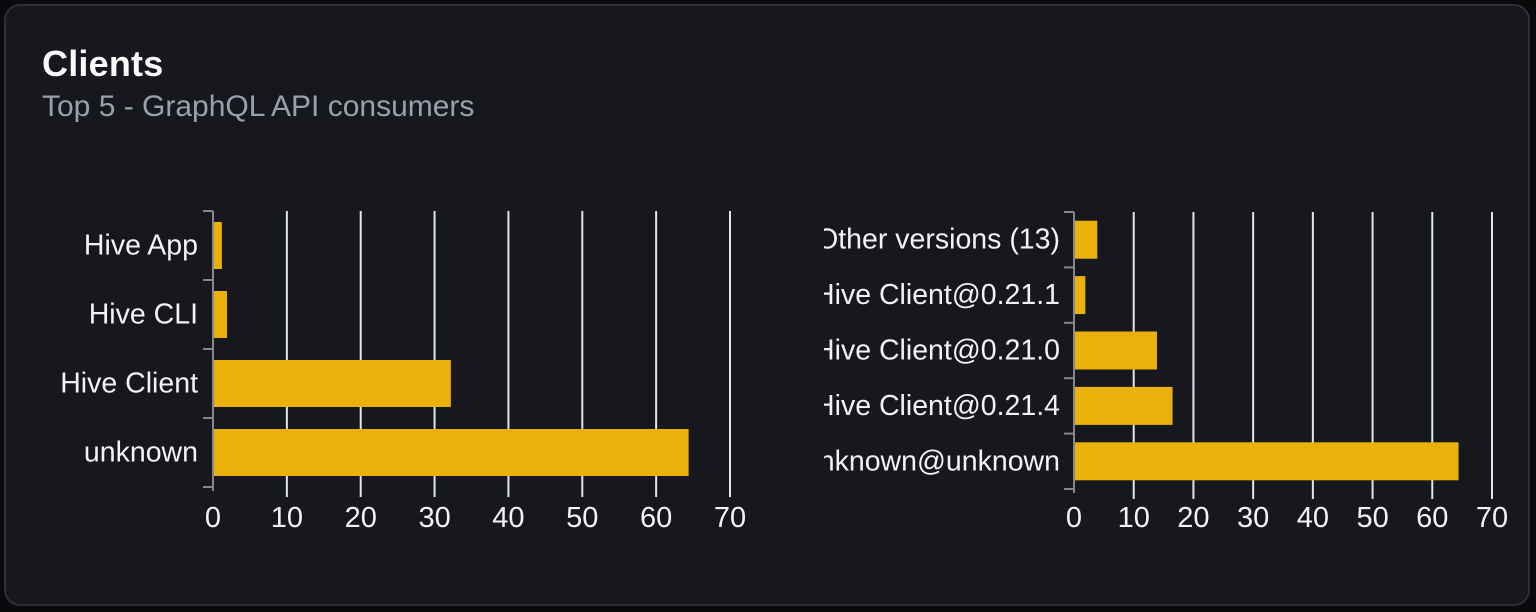  What do you see at coordinates (143, 315) in the screenshot?
I see `category-label: Hive CLI` at bounding box center [143, 315].